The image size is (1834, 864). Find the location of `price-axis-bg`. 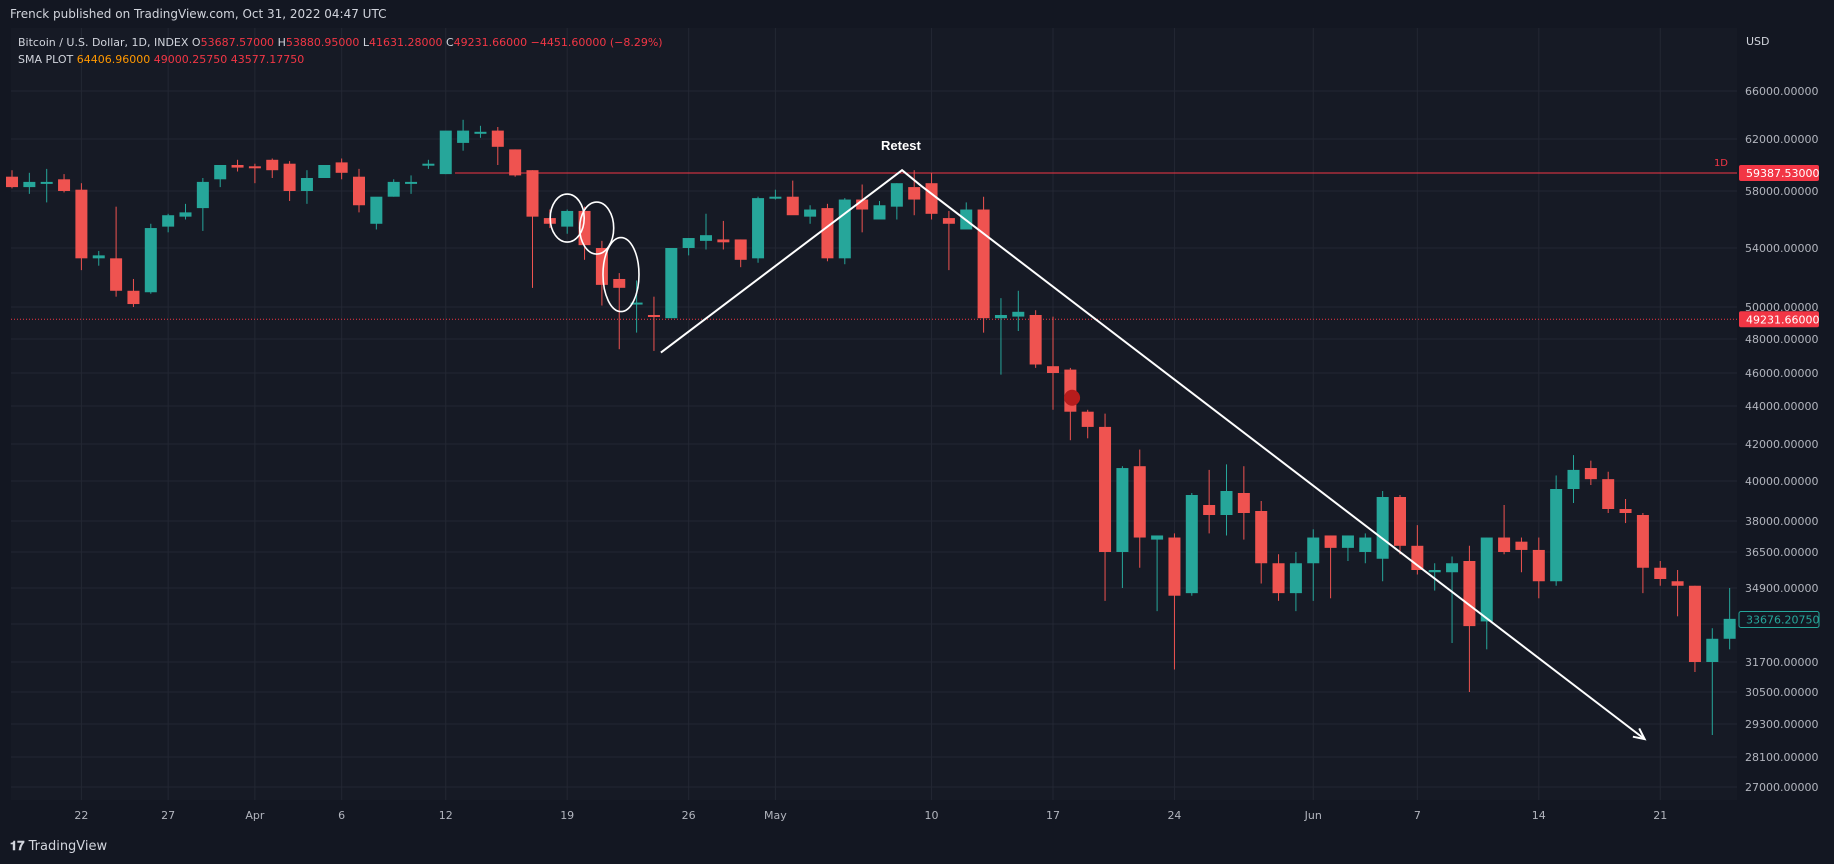

price-axis-bg is located at coordinates (1785, 414).